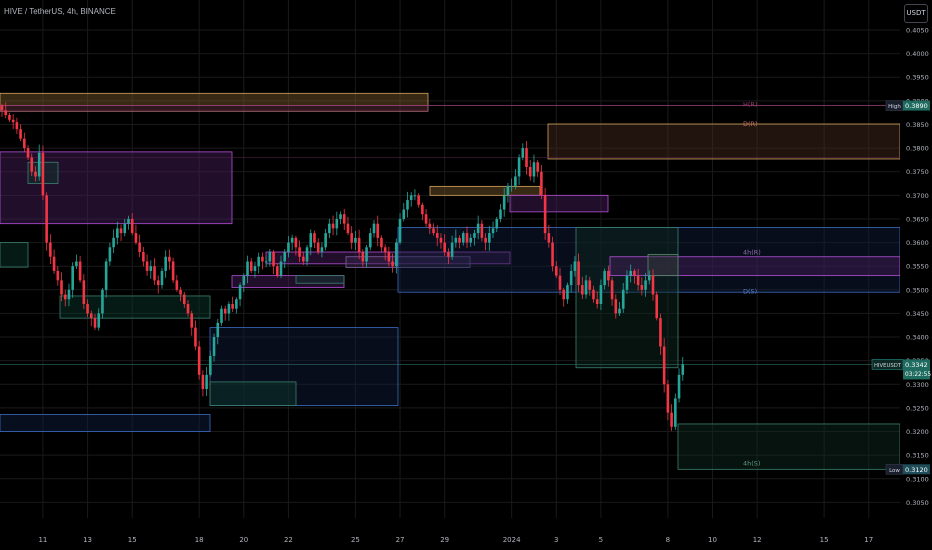 This screenshot has height=550, width=932. What do you see at coordinates (253, 393) in the screenshot?
I see `zone-green-lowmid` at bounding box center [253, 393].